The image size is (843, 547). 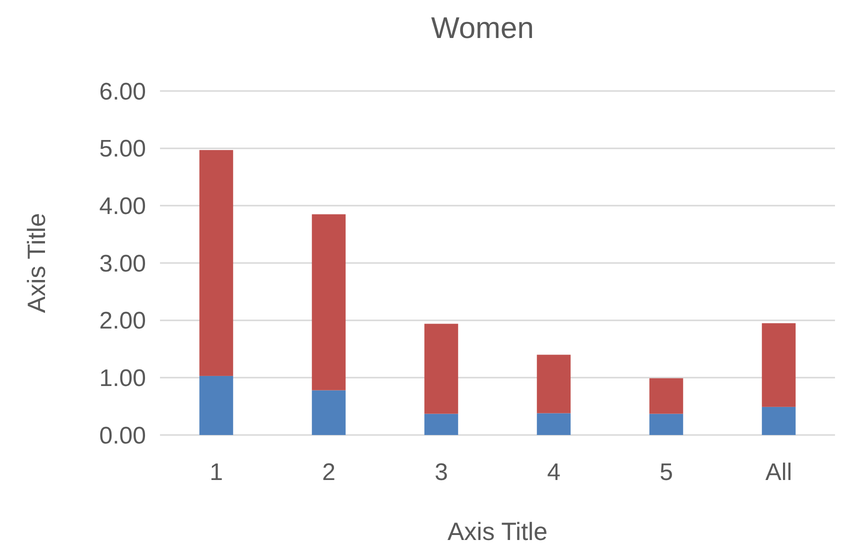 What do you see at coordinates (666, 472) in the screenshot?
I see `x-tick-label: 5` at bounding box center [666, 472].